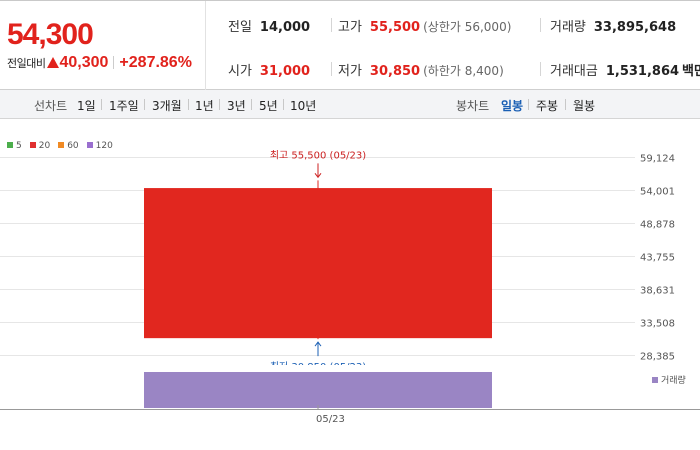  I want to click on open-label: 시가, so click(240, 71).